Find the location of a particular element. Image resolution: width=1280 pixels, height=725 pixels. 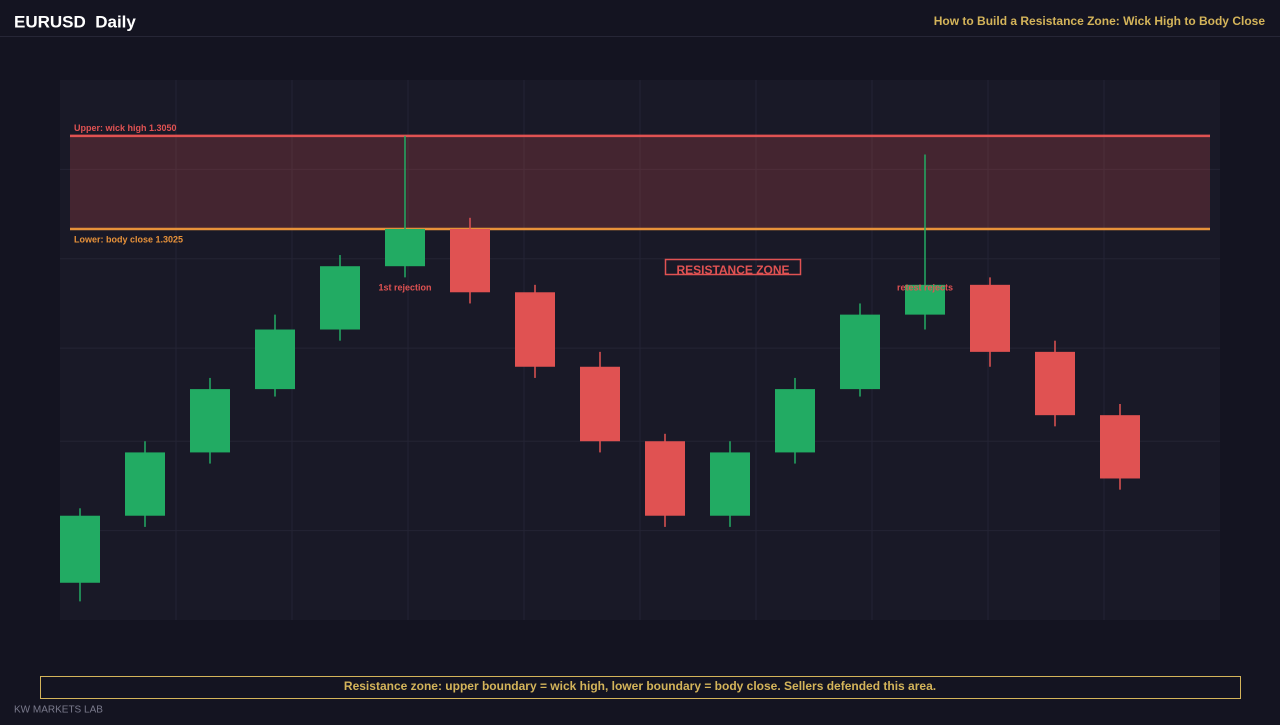

zone-label-box is located at coordinates (733, 267).